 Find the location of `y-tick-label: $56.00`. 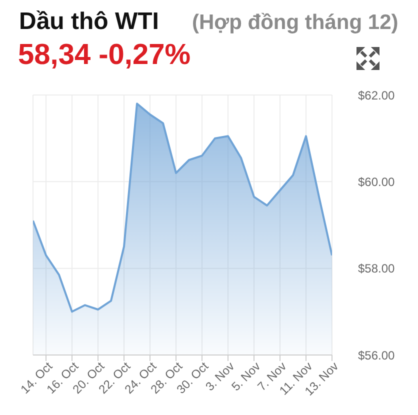

y-tick-label: $56.00 is located at coordinates (377, 355).